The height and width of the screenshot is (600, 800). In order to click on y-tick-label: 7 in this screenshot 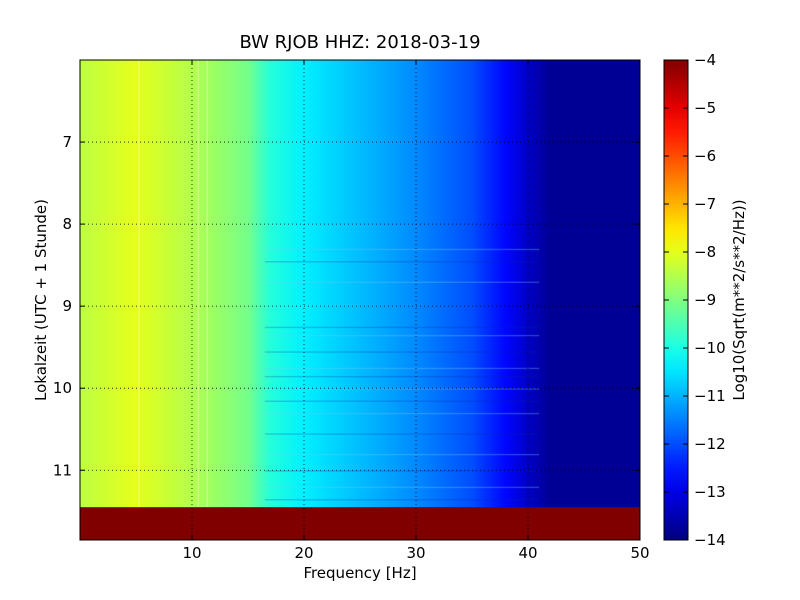, I will do `click(67, 142)`.